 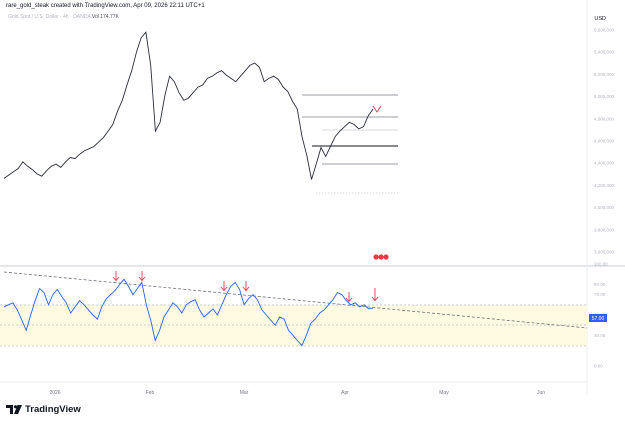 What do you see at coordinates (54, 393) in the screenshot?
I see `time-tick-label: 2026` at bounding box center [54, 393].